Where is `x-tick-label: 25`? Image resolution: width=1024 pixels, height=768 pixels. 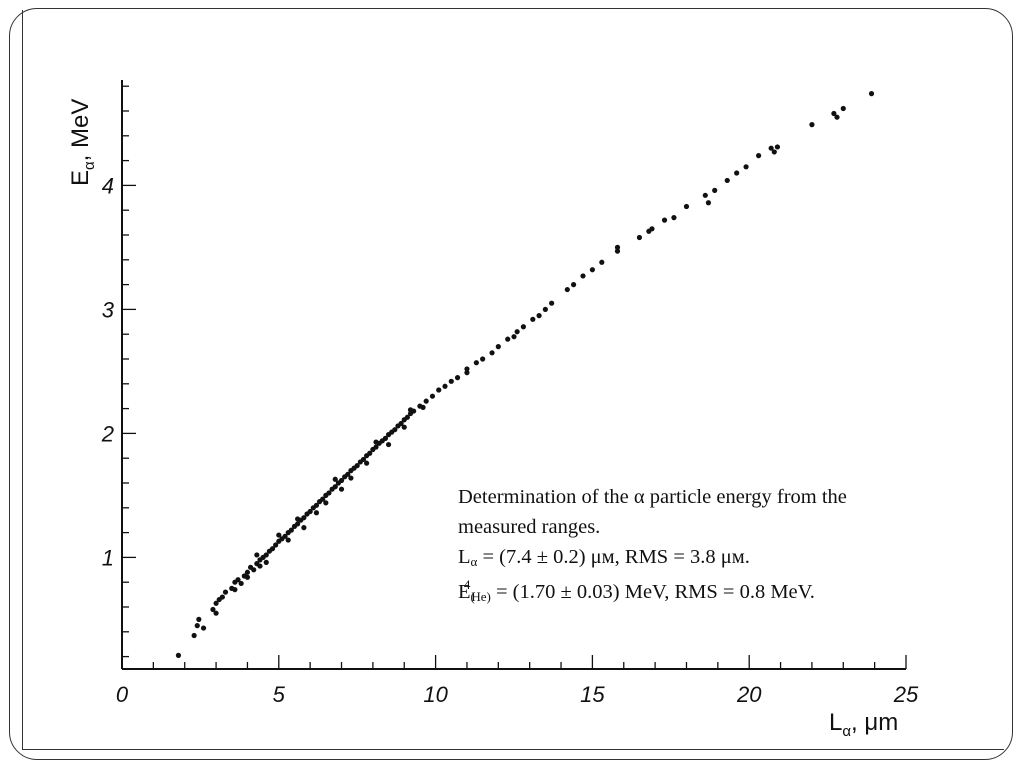 x-tick-label: 25 is located at coordinates (906, 694).